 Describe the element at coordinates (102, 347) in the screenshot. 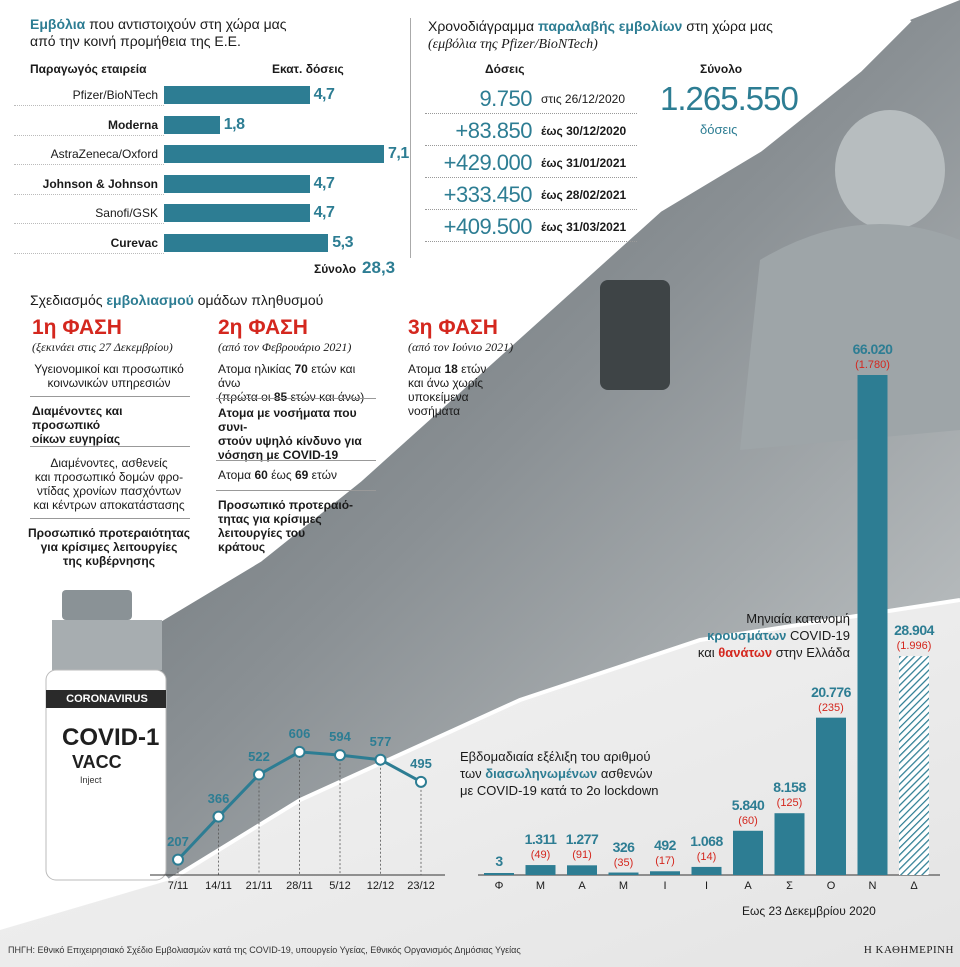

I see `phase1-sub: (ξεκινάει στις 27 Δεκεμβρίου)` at that location.